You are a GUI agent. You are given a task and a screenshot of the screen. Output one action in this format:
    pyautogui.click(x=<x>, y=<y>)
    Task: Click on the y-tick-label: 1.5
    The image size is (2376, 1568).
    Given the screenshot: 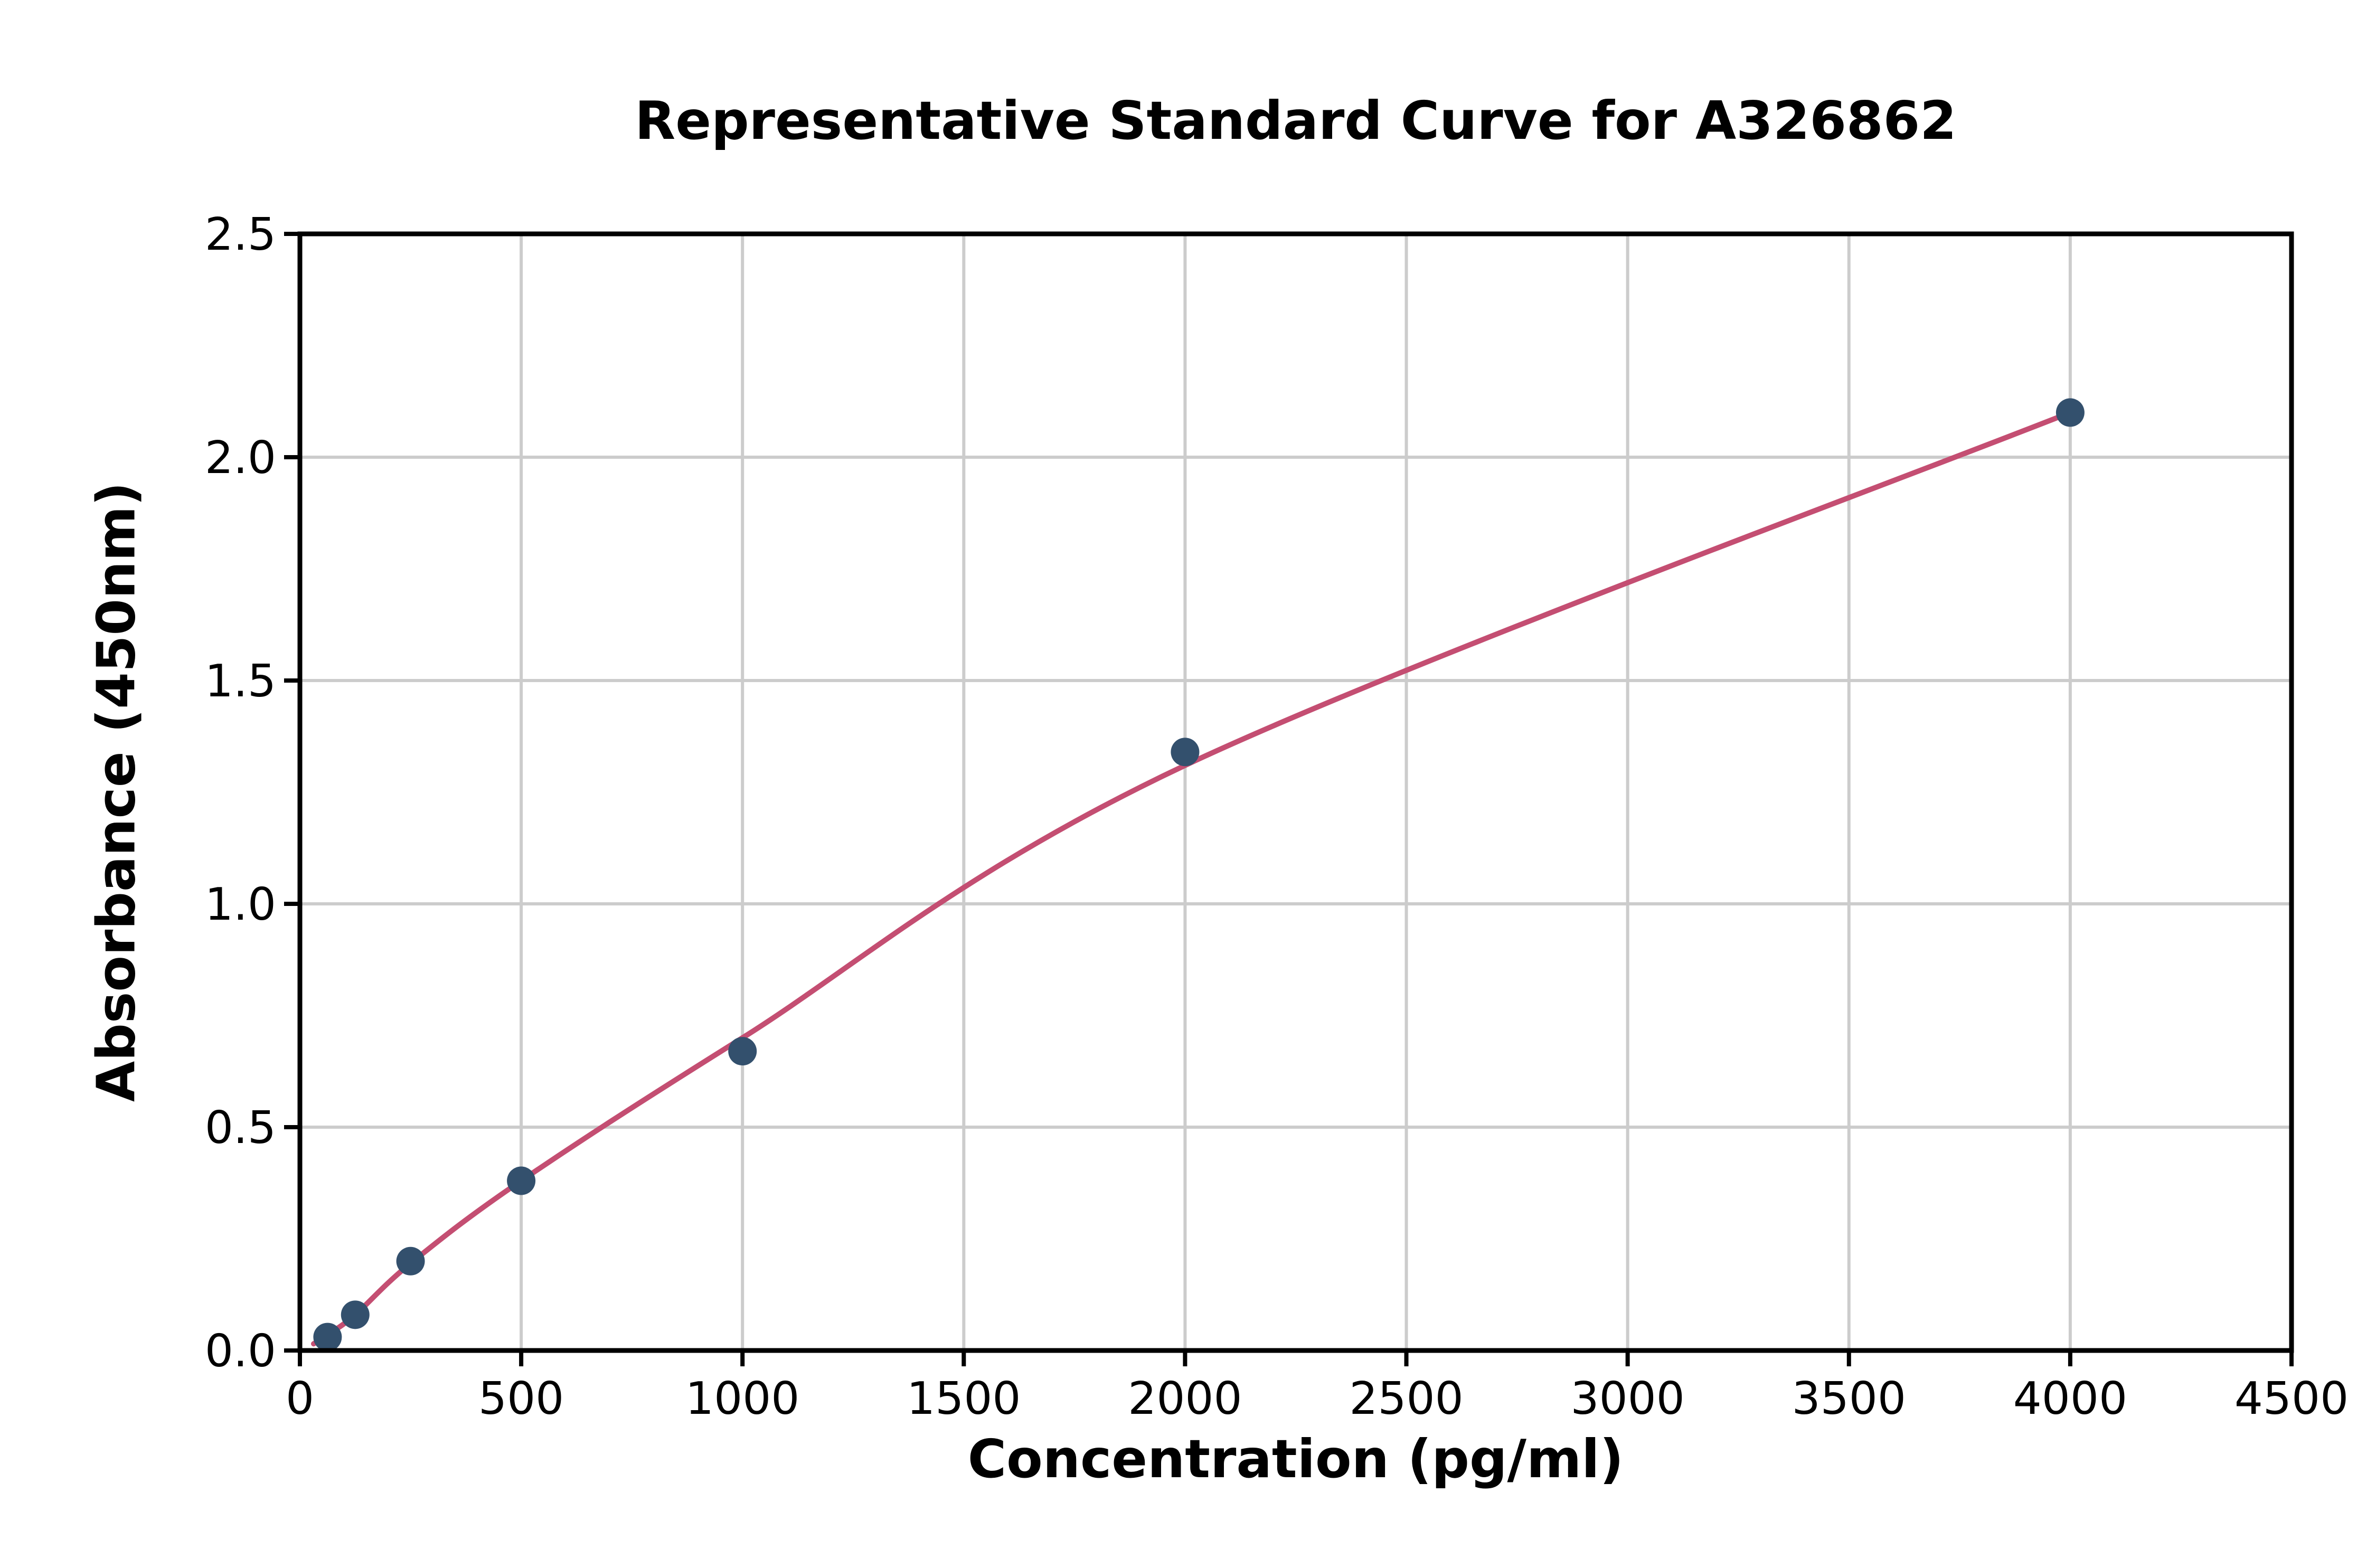 What is the action you would take?
    pyautogui.click(x=241, y=681)
    